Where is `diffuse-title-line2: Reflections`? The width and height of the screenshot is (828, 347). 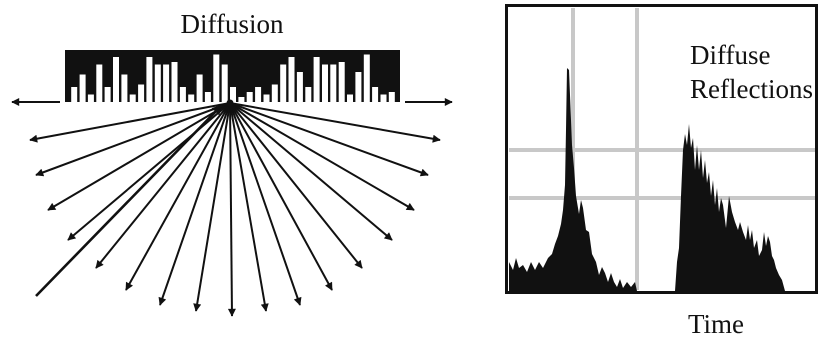 diffuse-title-line2: Reflections is located at coordinates (751, 89).